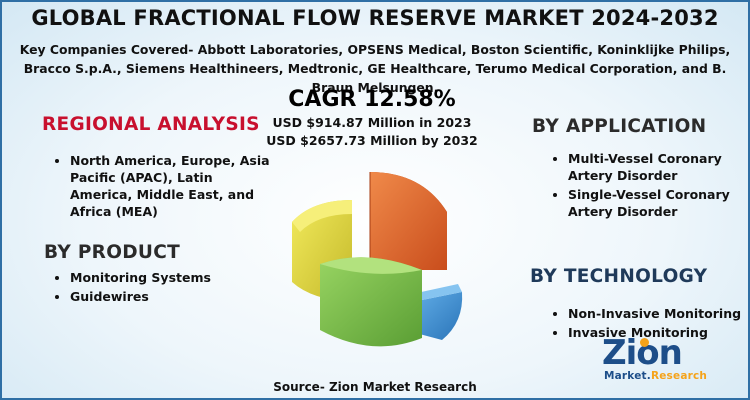 This screenshot has width=750, height=400. What do you see at coordinates (619, 126) in the screenshot?
I see `by-application-heading: BY APPLICATION` at bounding box center [619, 126].